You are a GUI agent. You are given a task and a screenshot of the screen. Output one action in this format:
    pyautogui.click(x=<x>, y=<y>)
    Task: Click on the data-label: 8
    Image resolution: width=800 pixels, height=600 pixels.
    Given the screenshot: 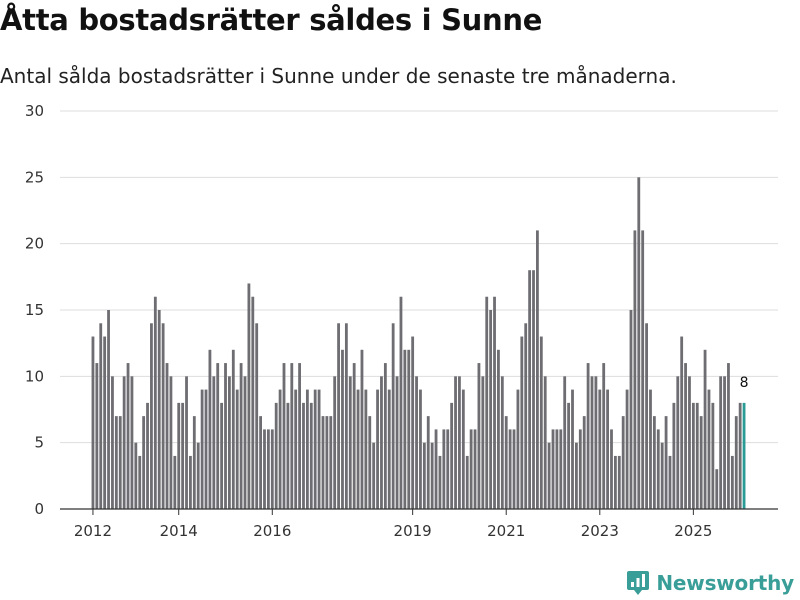 What is the action you would take?
    pyautogui.click(x=744, y=383)
    